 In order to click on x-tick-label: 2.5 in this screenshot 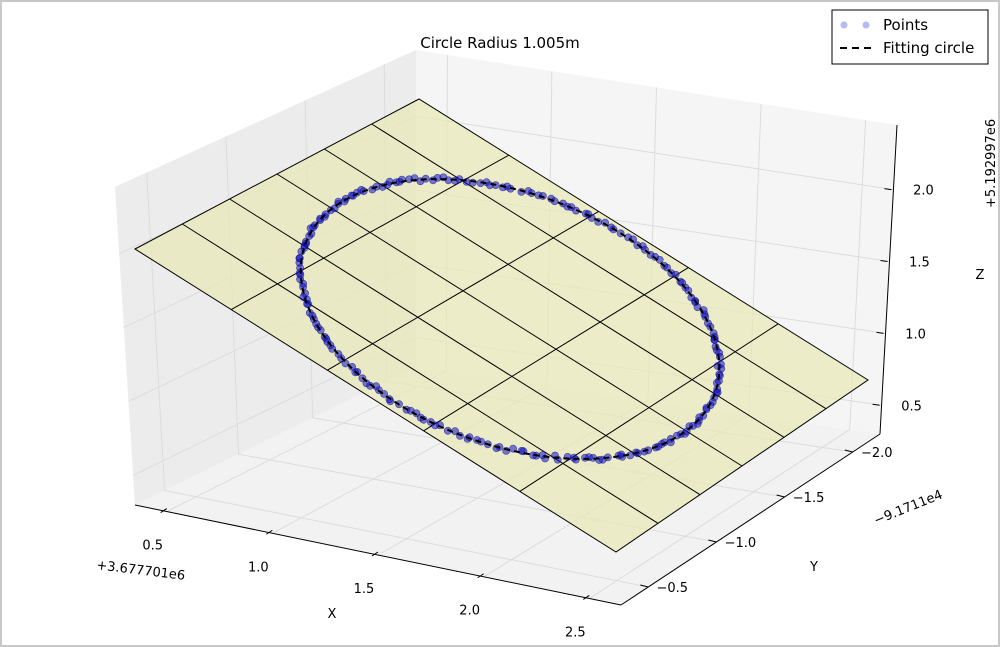, I will do `click(575, 632)`.